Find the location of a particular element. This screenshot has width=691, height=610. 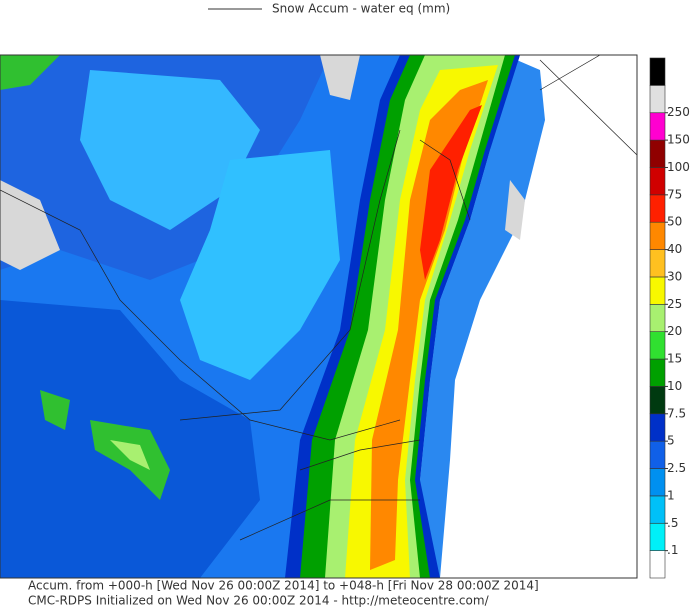

colorbar-label: 30 is located at coordinates (674, 276).